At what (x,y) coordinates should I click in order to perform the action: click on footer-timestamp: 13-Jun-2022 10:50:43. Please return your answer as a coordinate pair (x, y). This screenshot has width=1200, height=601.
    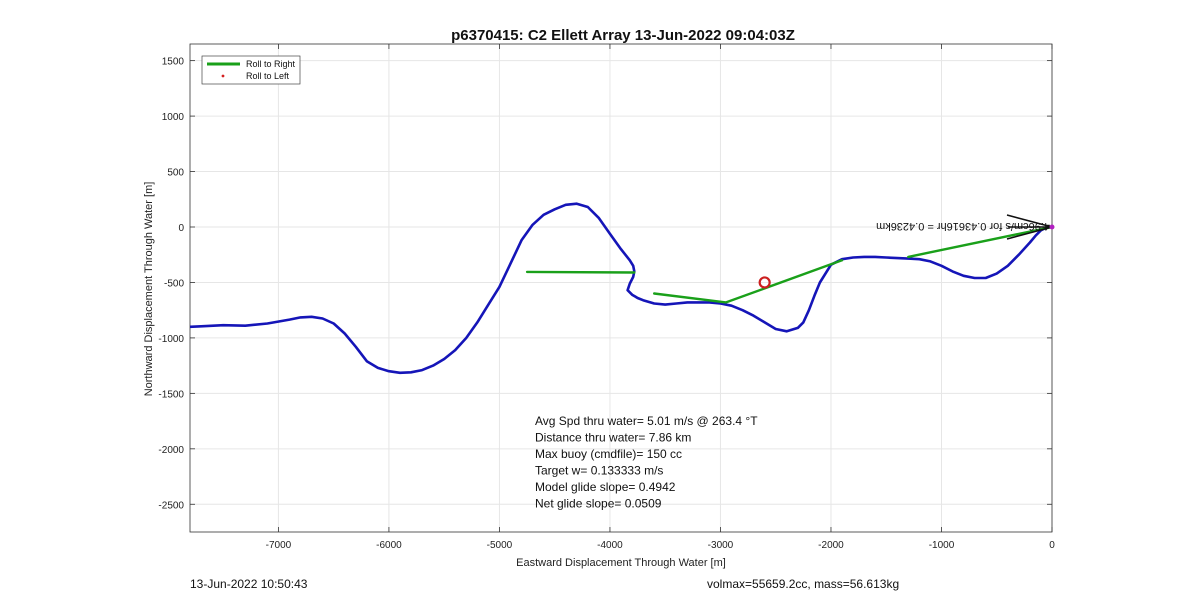
    Looking at the image, I should click on (249, 584).